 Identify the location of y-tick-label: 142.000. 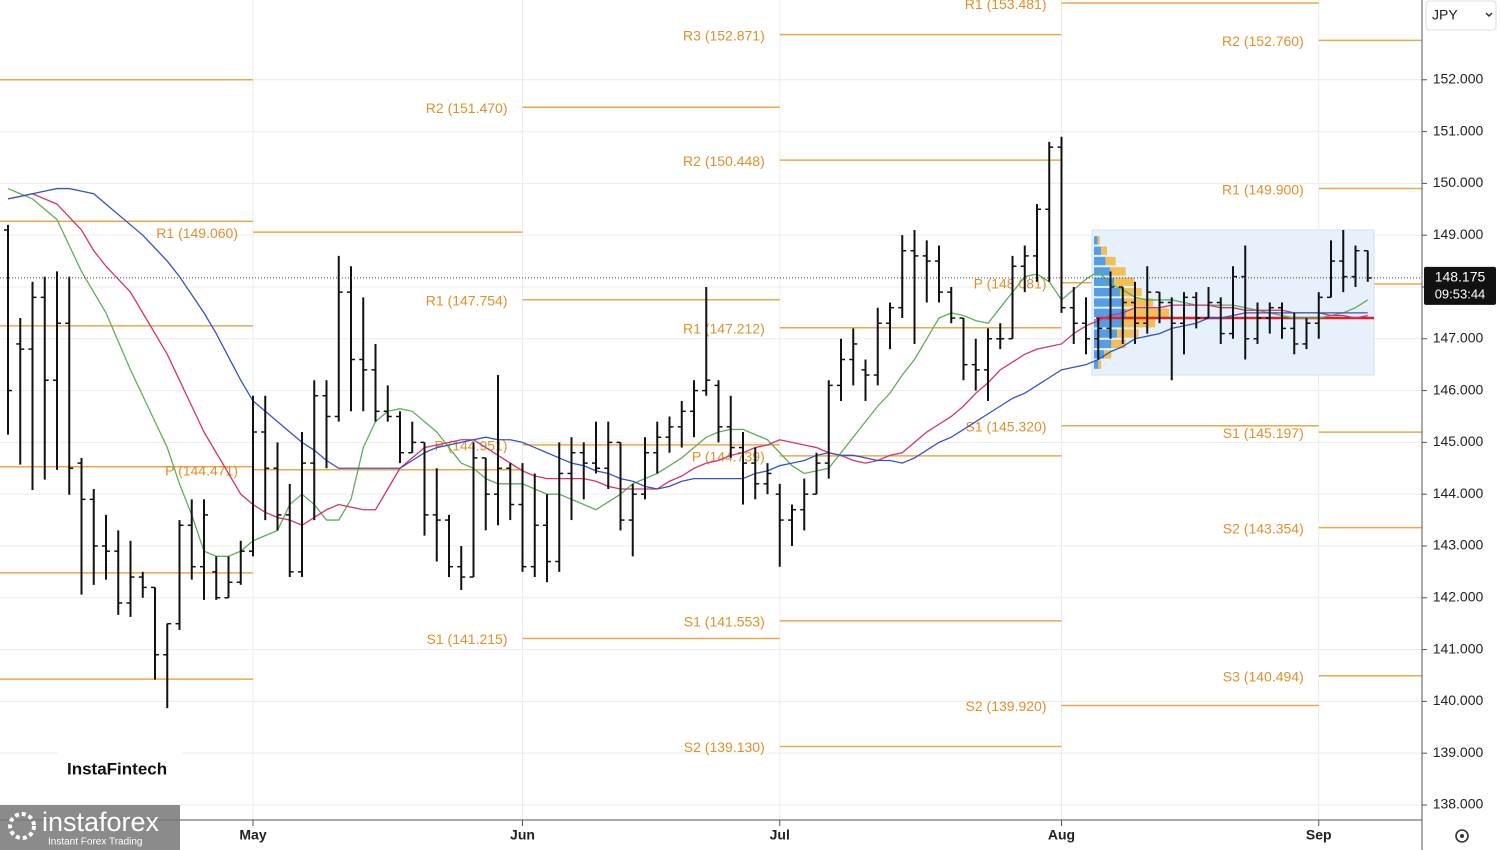
(1458, 596).